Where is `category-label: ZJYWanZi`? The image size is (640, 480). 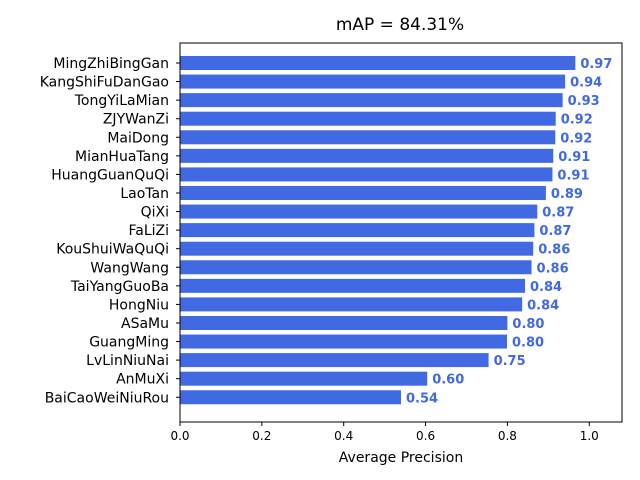
category-label: ZJYWanZi is located at coordinates (136, 120).